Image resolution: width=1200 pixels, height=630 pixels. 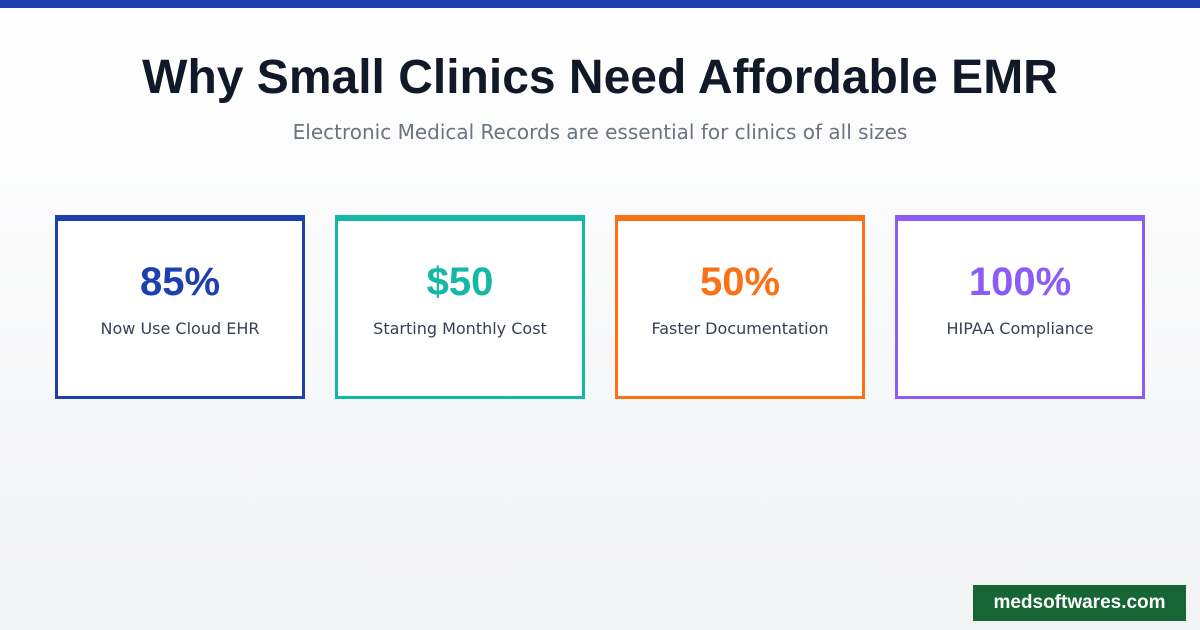 I want to click on top-accent-bar, so click(x=600, y=4).